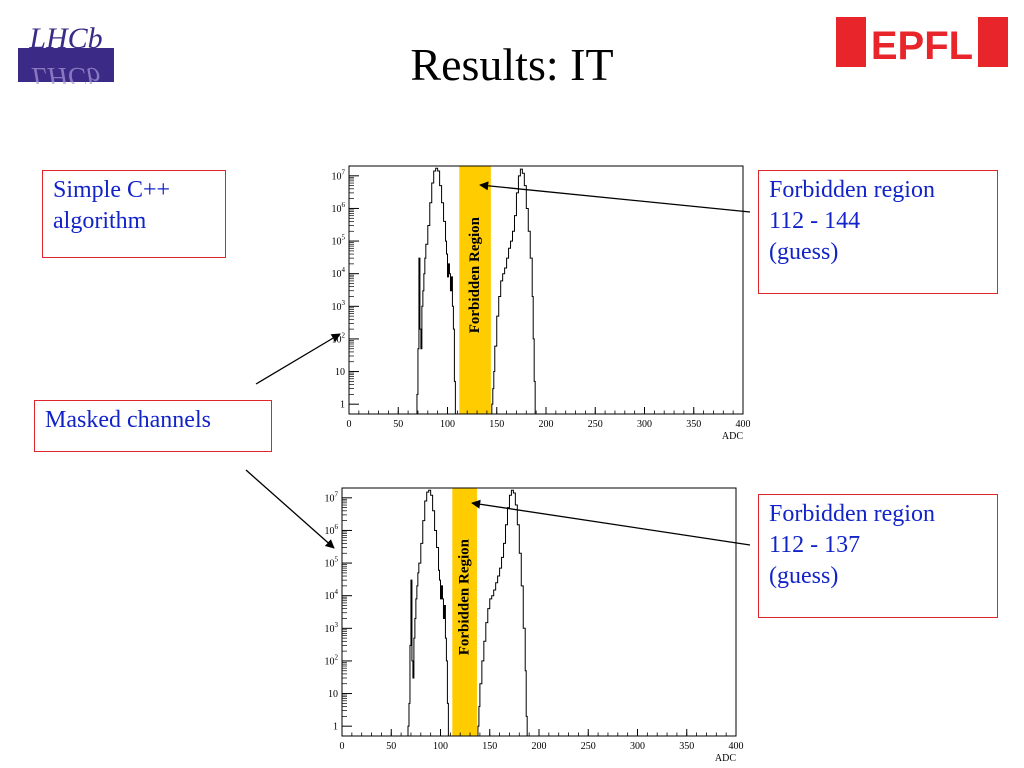 The height and width of the screenshot is (768, 1024). Describe the element at coordinates (878, 556) in the screenshot. I see `callout-forbidden-bottom: Forbidden region 112 - 137 (guess)` at that location.